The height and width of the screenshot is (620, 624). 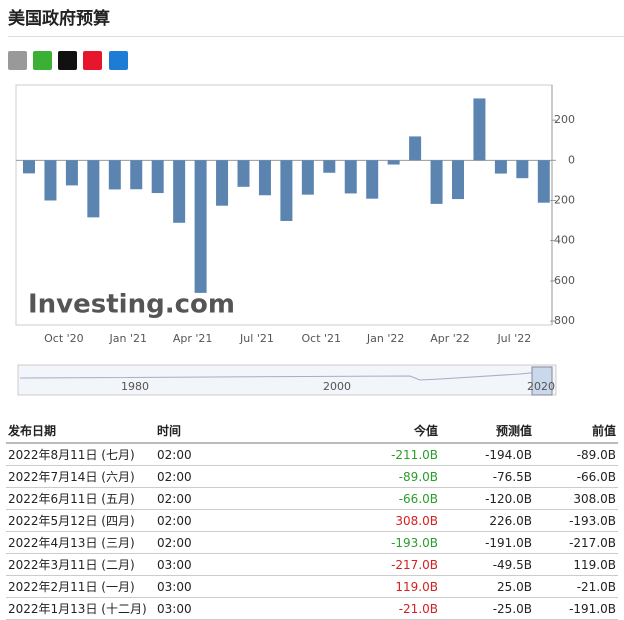 What do you see at coordinates (487, 454) in the screenshot?
I see `table-cell: -194.0B` at bounding box center [487, 454].